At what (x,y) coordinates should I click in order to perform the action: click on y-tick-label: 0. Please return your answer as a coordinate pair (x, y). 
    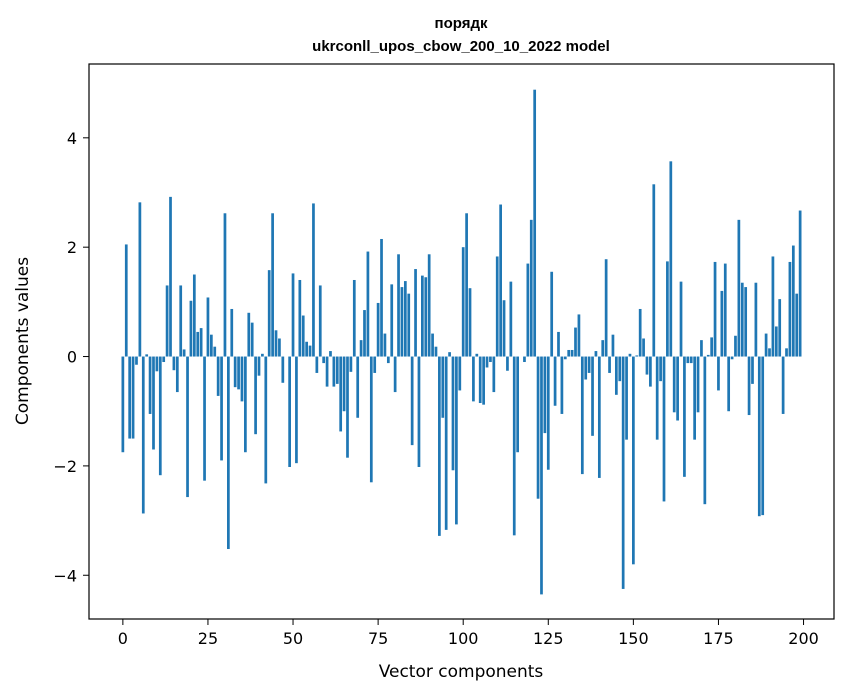
    Looking at the image, I should click on (72, 357).